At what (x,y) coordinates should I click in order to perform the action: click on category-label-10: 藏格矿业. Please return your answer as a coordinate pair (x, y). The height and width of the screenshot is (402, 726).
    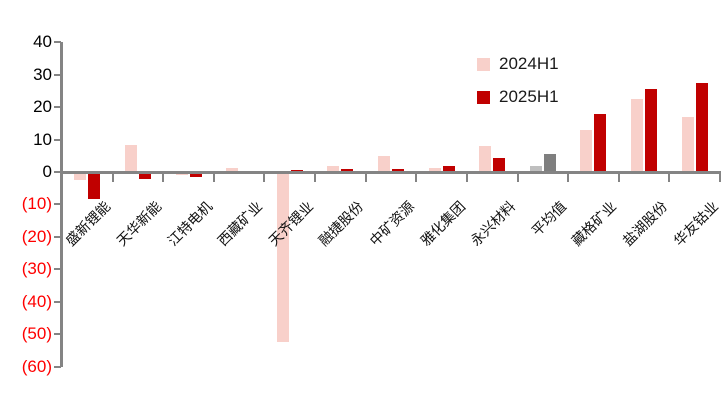
    Looking at the image, I should click on (594, 223).